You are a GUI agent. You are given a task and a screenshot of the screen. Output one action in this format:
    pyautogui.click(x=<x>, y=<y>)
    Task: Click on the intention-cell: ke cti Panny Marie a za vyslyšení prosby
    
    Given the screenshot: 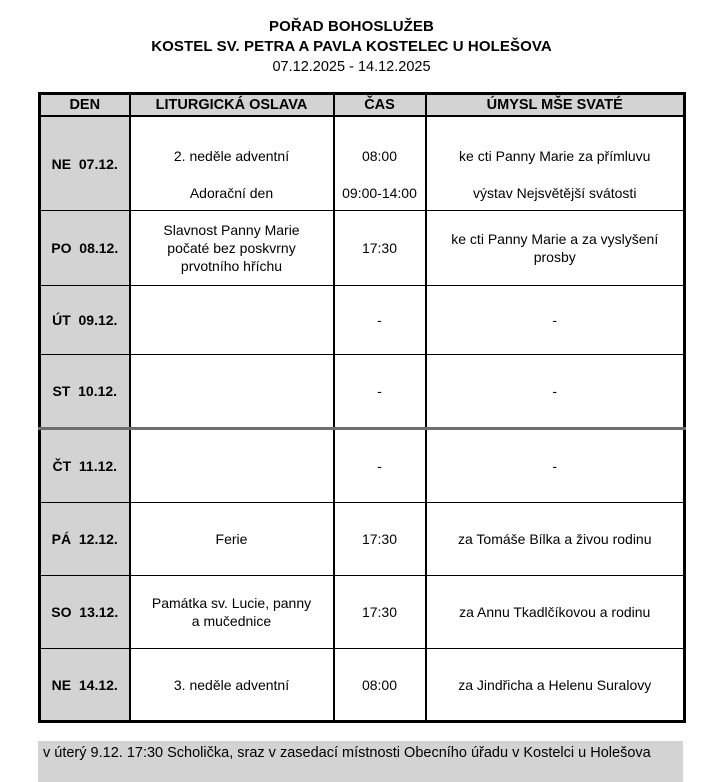 What is the action you would take?
    pyautogui.click(x=555, y=248)
    